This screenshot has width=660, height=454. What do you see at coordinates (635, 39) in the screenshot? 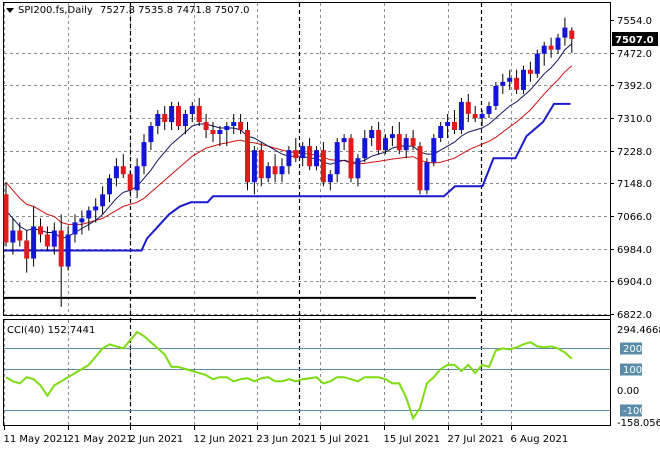
I see `price-badge-bg` at bounding box center [635, 39].